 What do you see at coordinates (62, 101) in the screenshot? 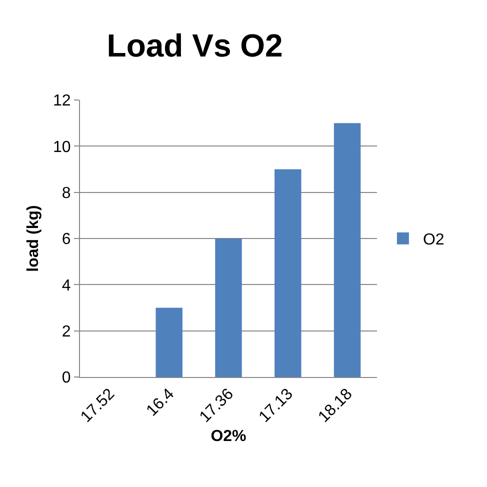
I see `y-tick-label: 12` at bounding box center [62, 101].